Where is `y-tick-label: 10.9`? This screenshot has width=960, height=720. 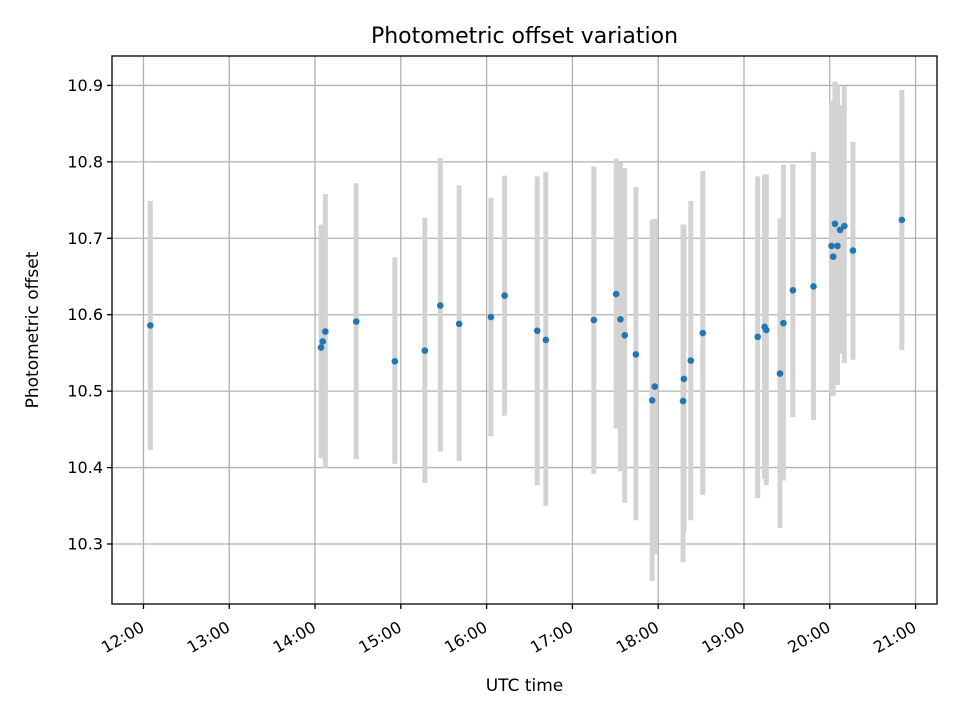
y-tick-label: 10.9 is located at coordinates (85, 85).